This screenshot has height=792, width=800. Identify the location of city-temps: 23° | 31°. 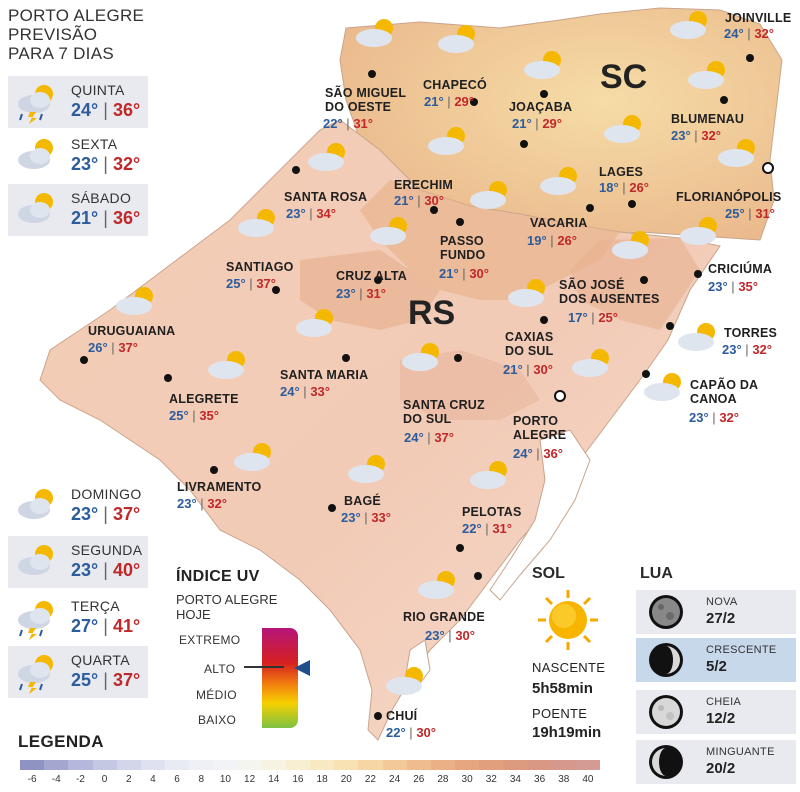
(361, 293).